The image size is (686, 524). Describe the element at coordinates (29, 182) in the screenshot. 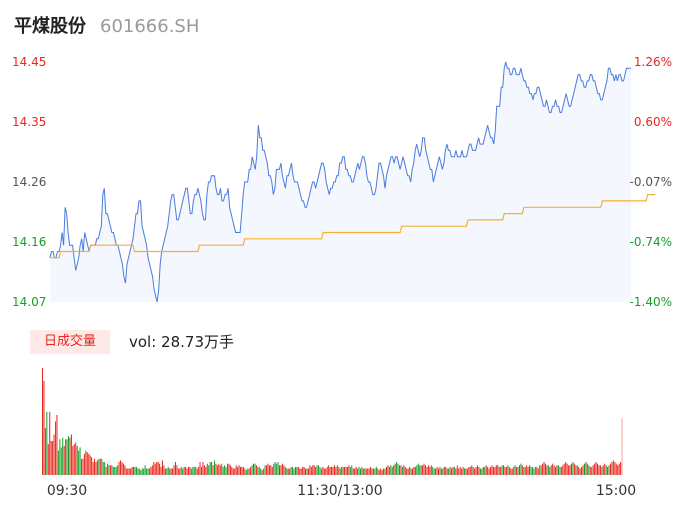

I see `price-axis-labels: 14.45 14.35 14.26 14.16 14.07` at that location.